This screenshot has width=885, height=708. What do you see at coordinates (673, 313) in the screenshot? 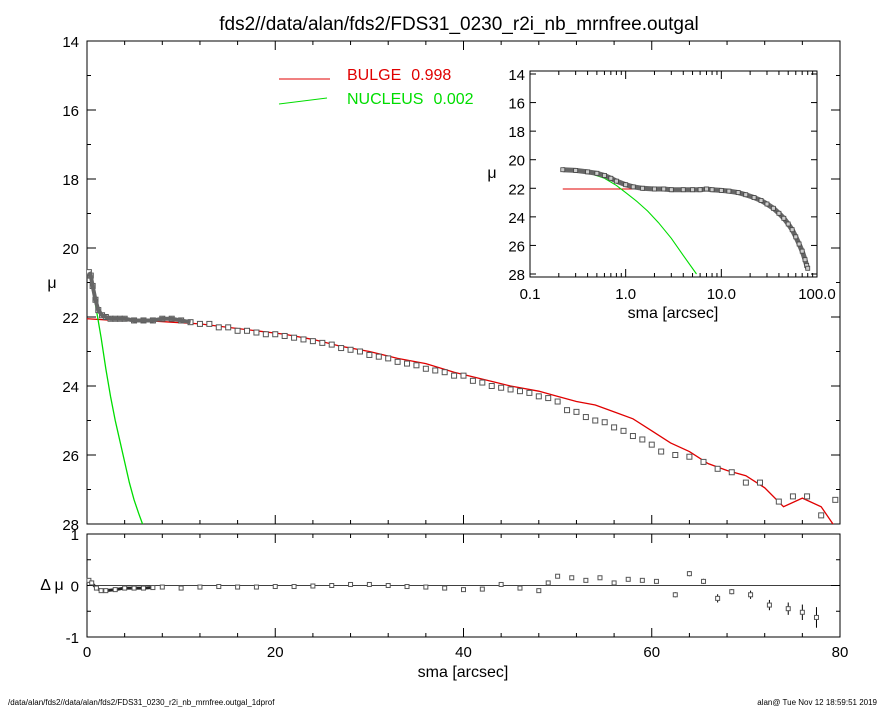
I see `inset-x-axis-label: sma [arcsec]` at bounding box center [673, 313].